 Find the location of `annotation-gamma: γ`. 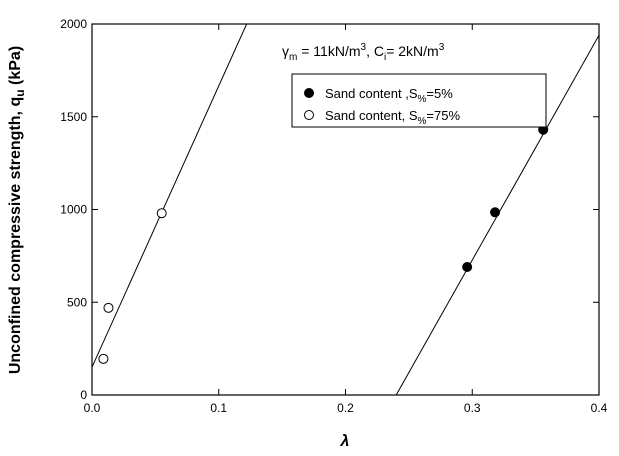

annotation-gamma: γ is located at coordinates (285, 51).